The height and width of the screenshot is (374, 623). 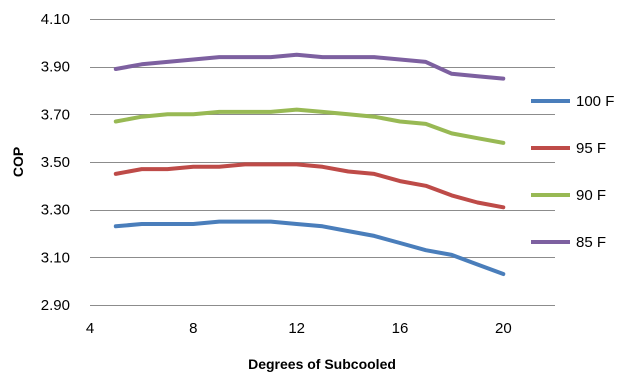 I want to click on series-line-95-f, so click(x=309, y=186).